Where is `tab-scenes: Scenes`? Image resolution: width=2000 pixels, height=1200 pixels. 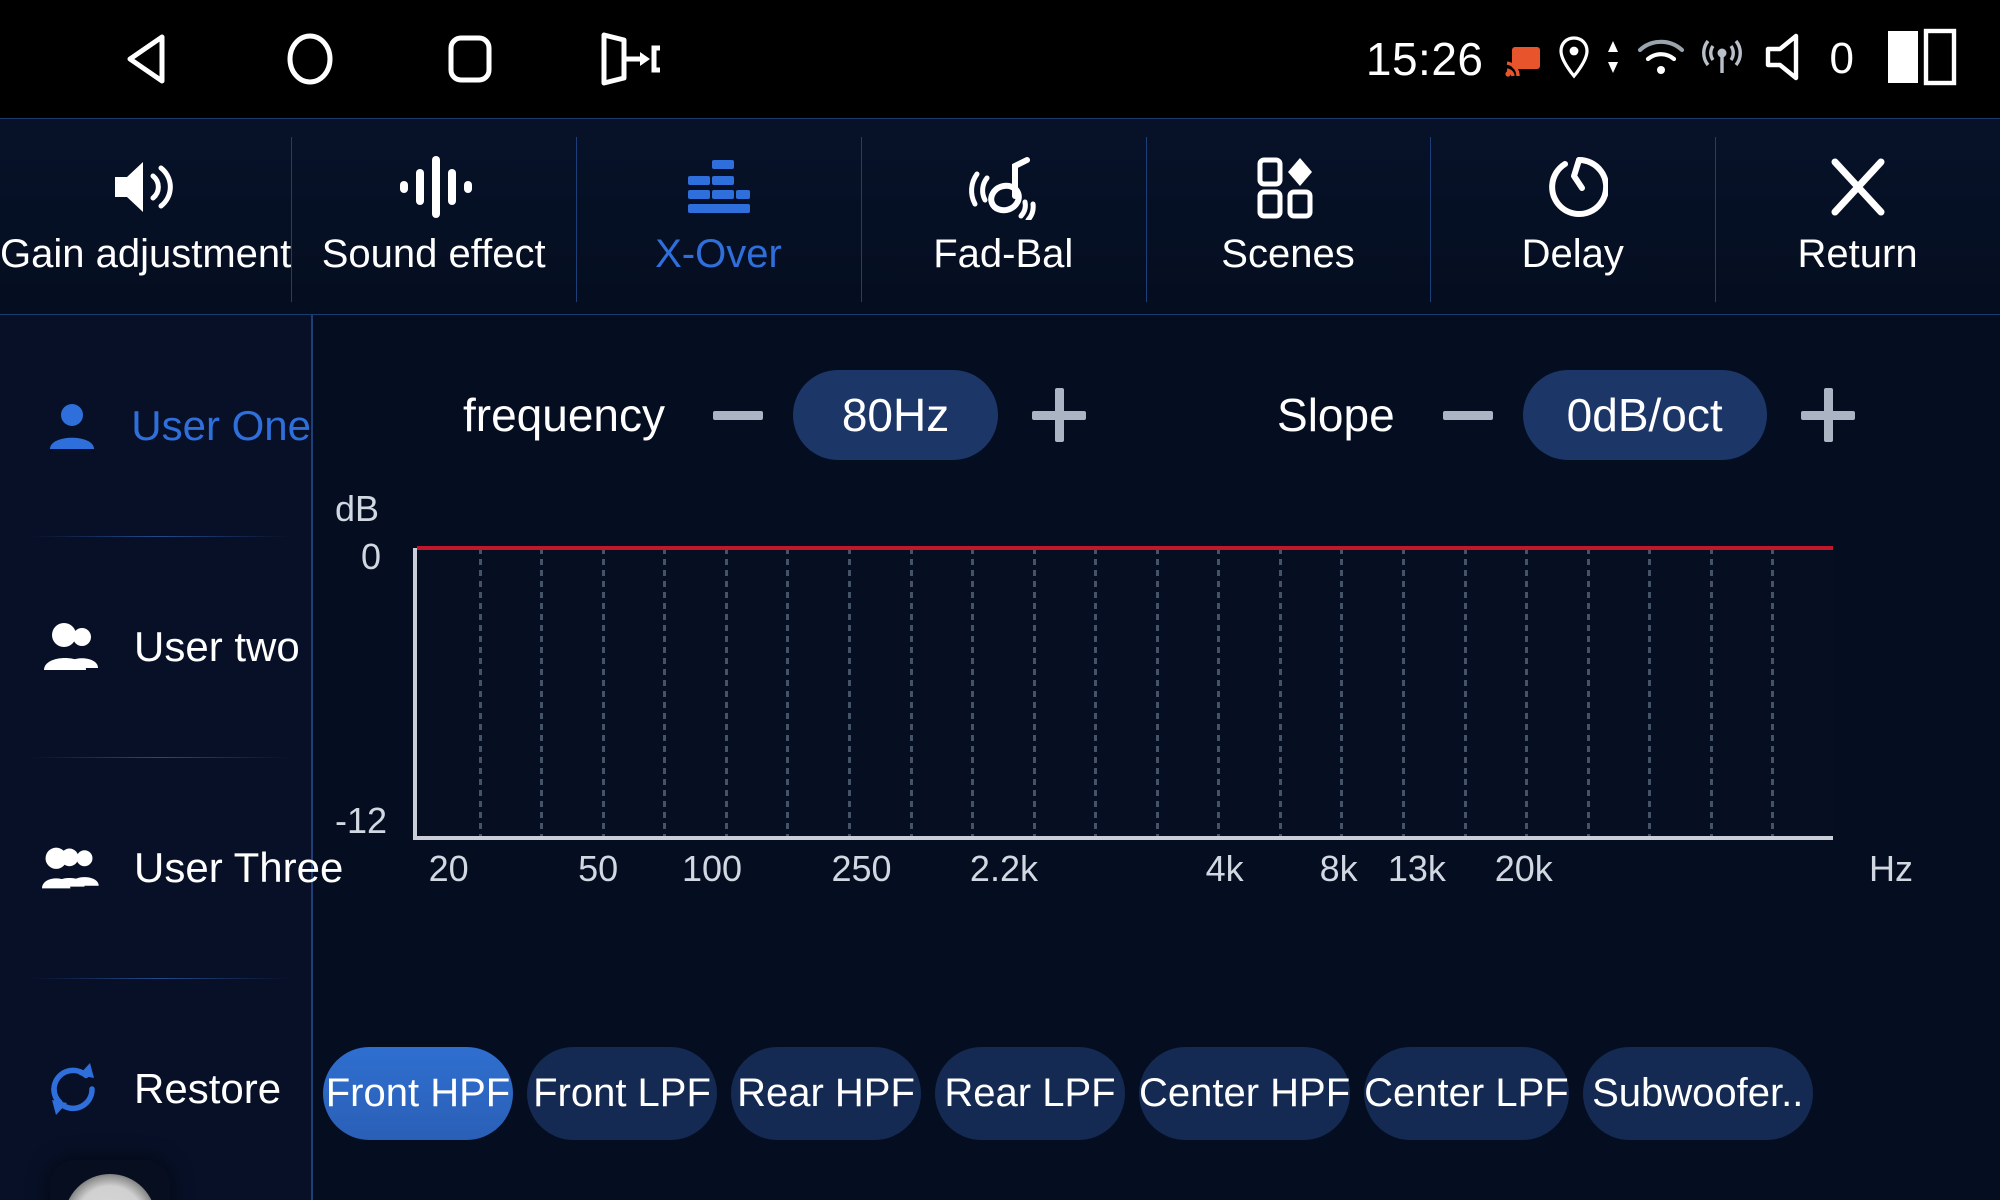 tab-scenes: Scenes is located at coordinates (1288, 216).